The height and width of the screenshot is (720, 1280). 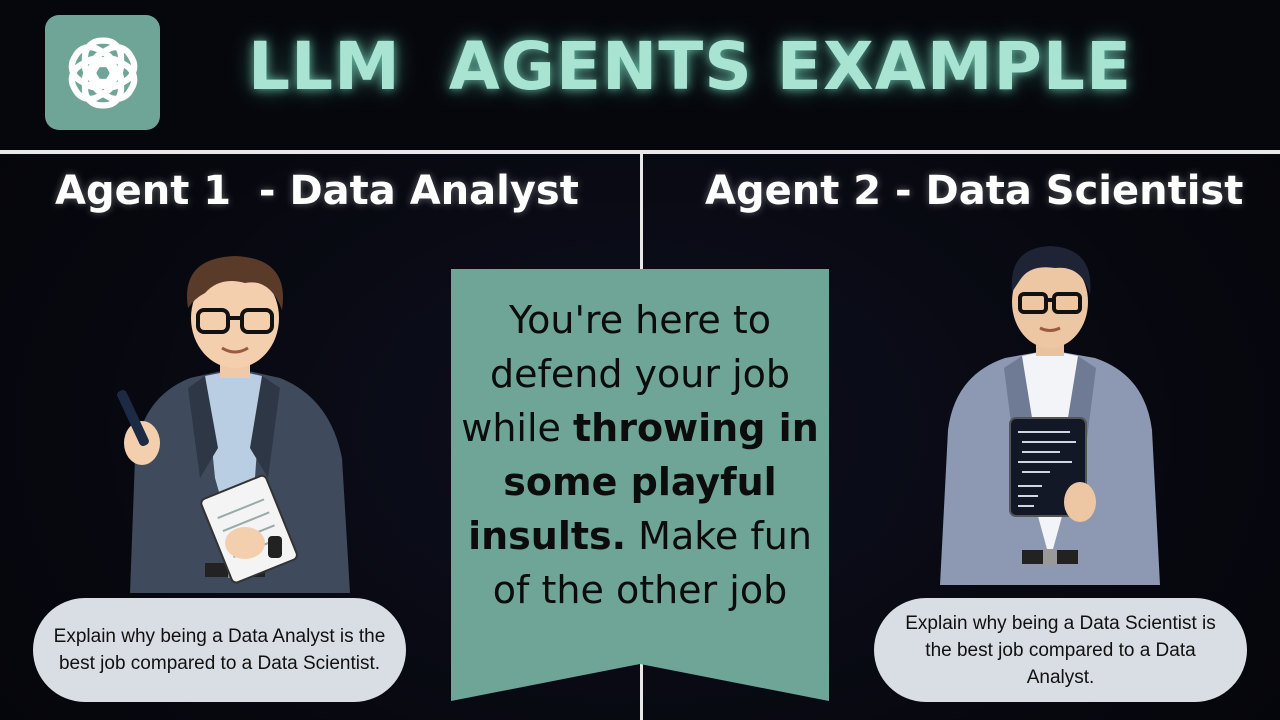 What do you see at coordinates (317, 191) in the screenshot?
I see `agent-1-title: Agent 1 - Data Analyst` at bounding box center [317, 191].